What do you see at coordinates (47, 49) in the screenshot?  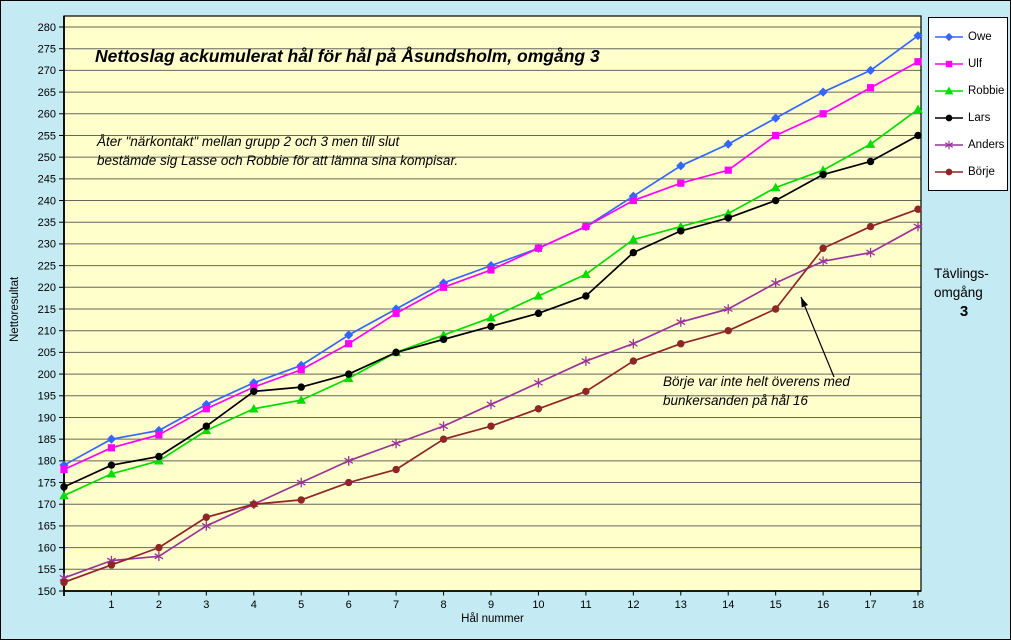 I see `y-tick-label: 275` at bounding box center [47, 49].